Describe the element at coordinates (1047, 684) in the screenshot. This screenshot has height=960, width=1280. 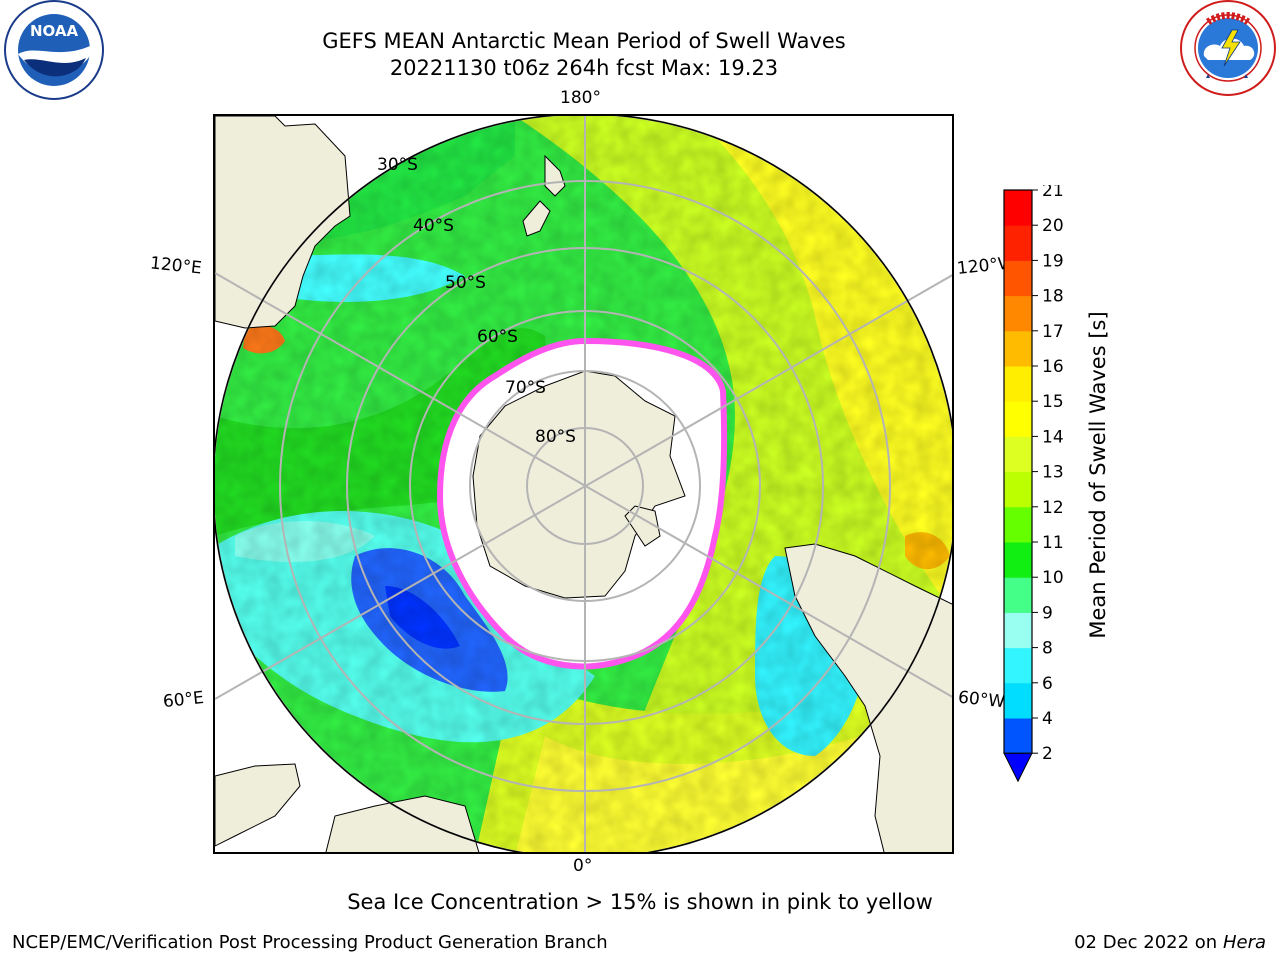
I see `colorbar-tick-label: 6` at that location.